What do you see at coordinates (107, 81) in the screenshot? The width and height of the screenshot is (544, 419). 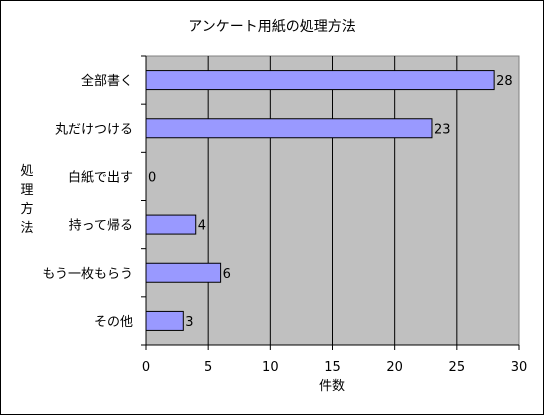 I see `category-label: 全部書く` at bounding box center [107, 81].